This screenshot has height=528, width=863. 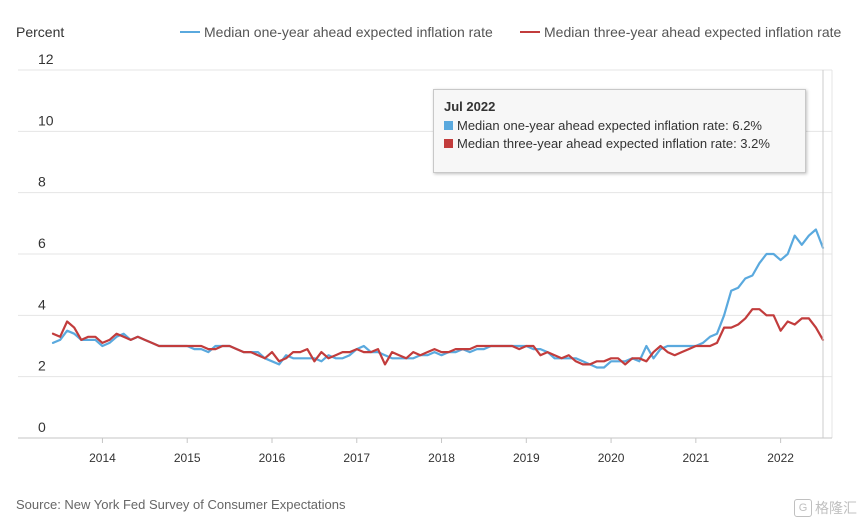 What do you see at coordinates (42, 366) in the screenshot?
I see `y-tick-label: 2` at bounding box center [42, 366].